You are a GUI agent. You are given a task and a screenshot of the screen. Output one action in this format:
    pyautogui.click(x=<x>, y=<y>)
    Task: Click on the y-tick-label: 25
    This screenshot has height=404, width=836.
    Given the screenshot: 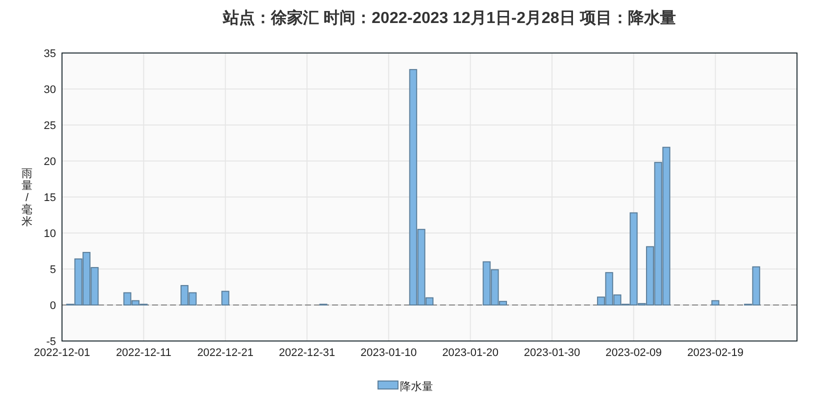 What is the action you would take?
    pyautogui.click(x=50, y=126)
    